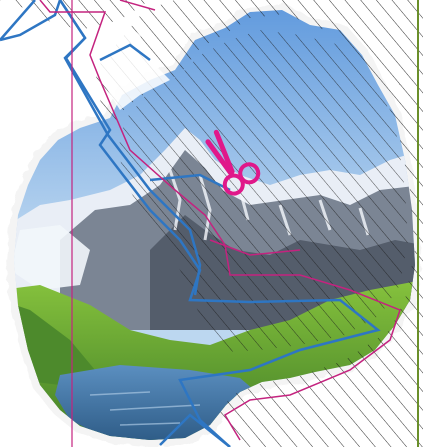 This screenshot has height=447, width=423. I want to click on lake-reflection, so click(145, 408).